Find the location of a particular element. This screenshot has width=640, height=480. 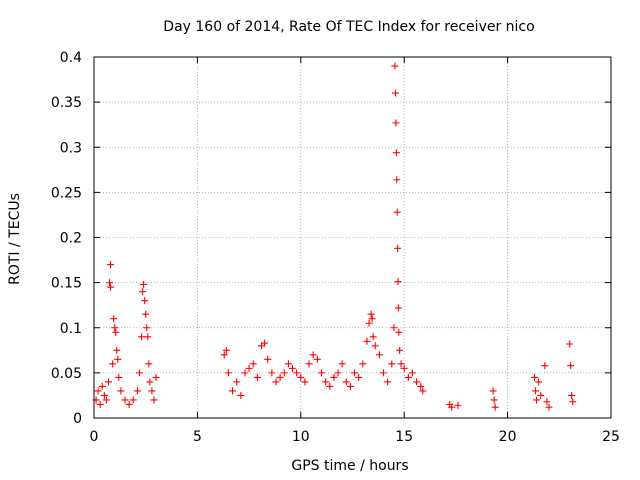

y-tick-label: 0.35 is located at coordinates (66, 103).